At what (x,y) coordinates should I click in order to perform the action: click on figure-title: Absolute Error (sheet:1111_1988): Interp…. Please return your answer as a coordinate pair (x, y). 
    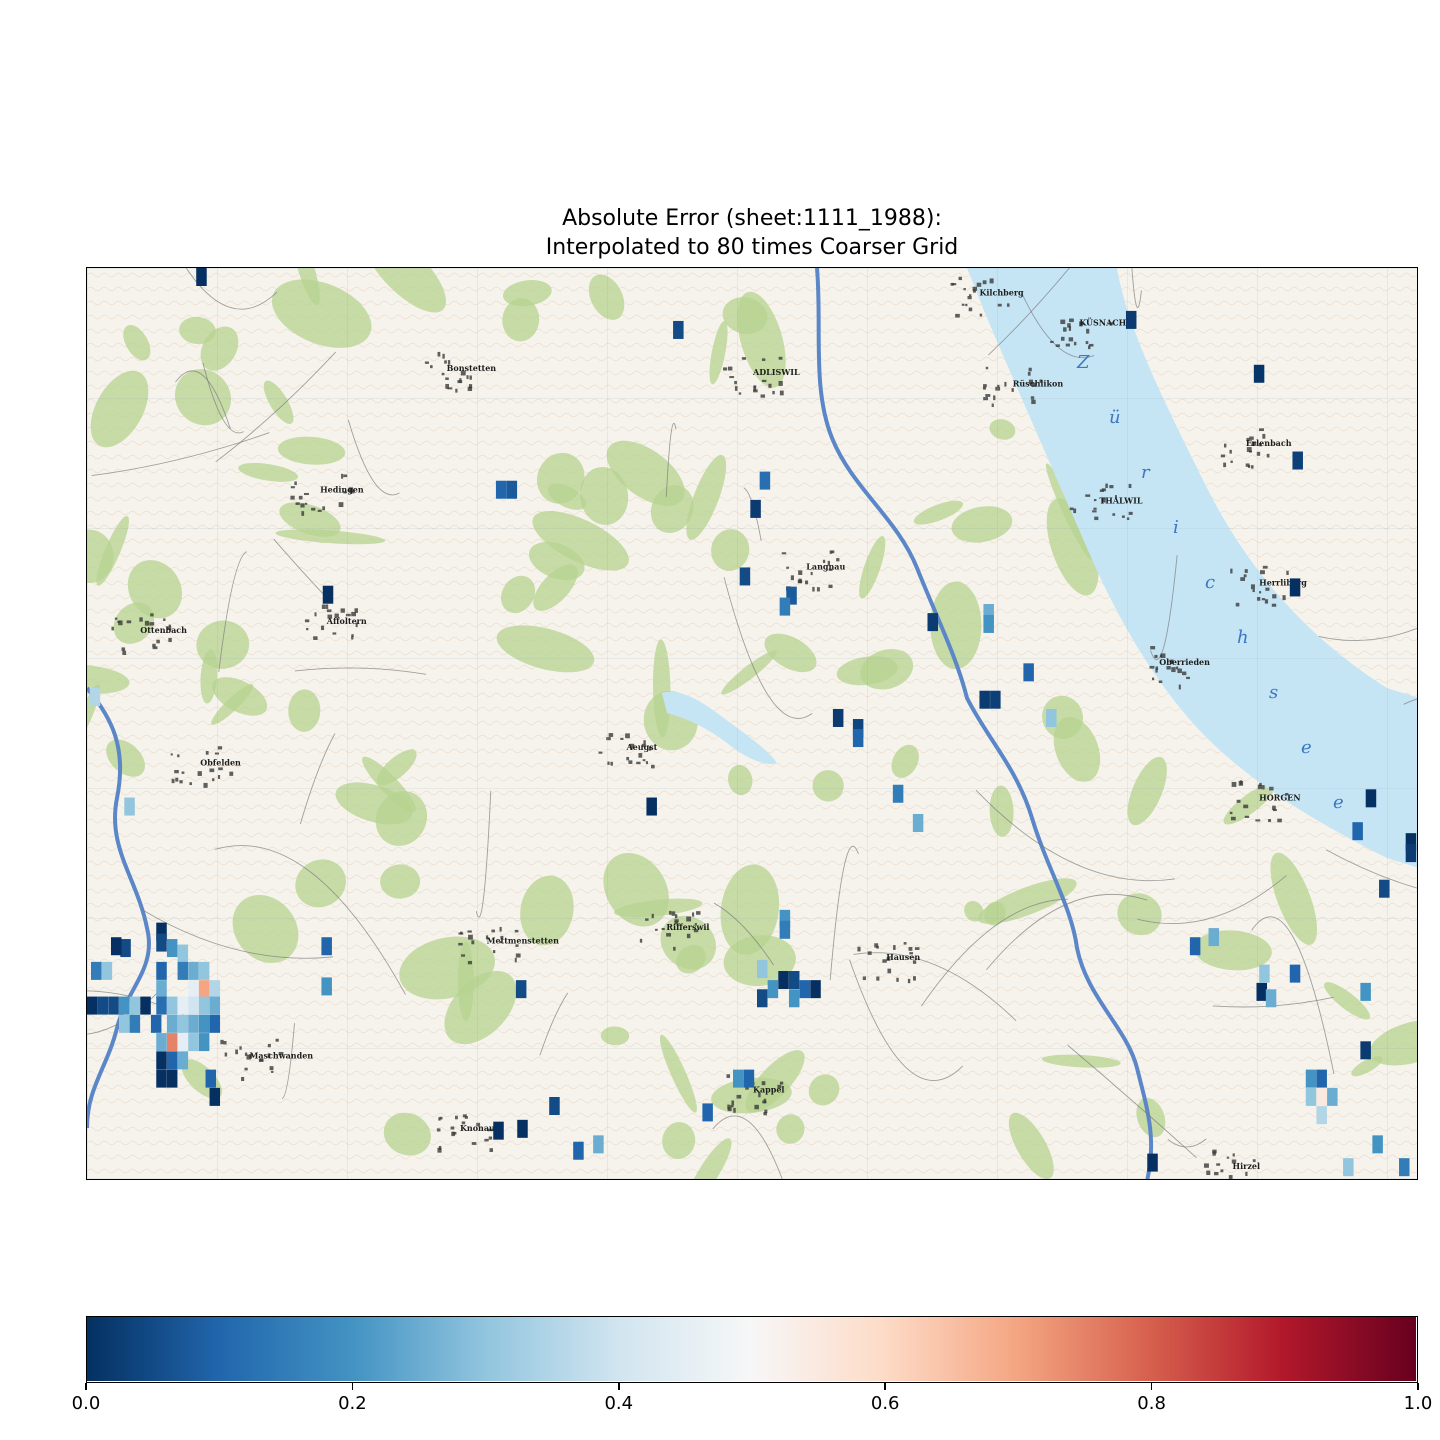
    Looking at the image, I should click on (752, 233).